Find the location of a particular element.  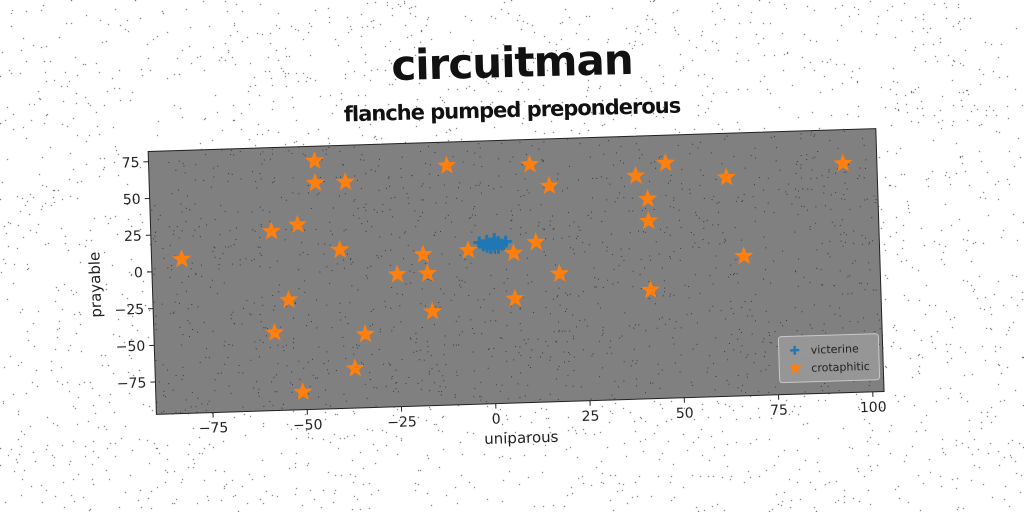

legend: victerine crotaphitic is located at coordinates (829, 358).